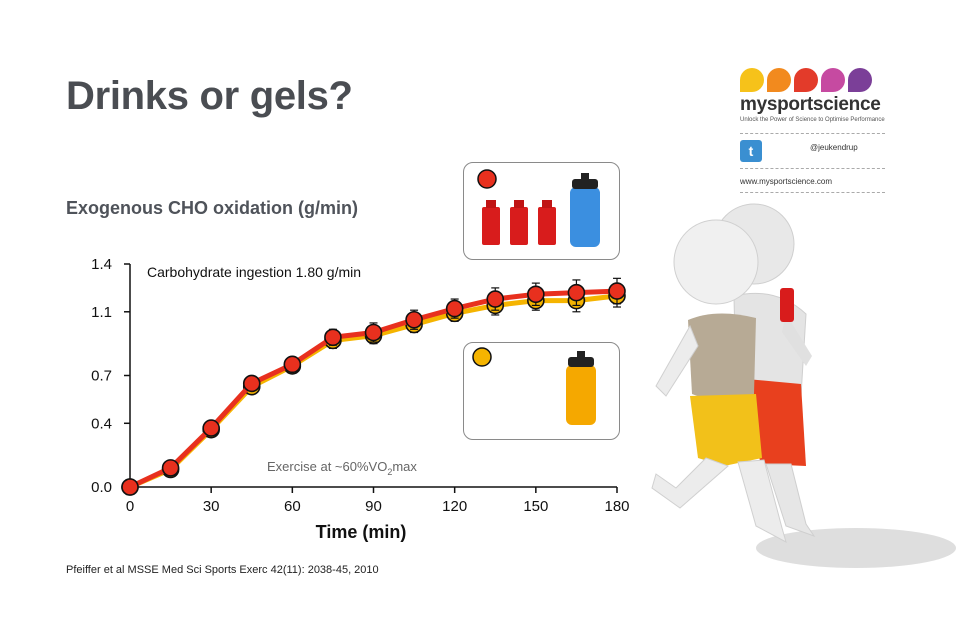 Image resolution: width=960 pixels, height=624 pixels. I want to click on x-tick-label: 150, so click(535, 506).